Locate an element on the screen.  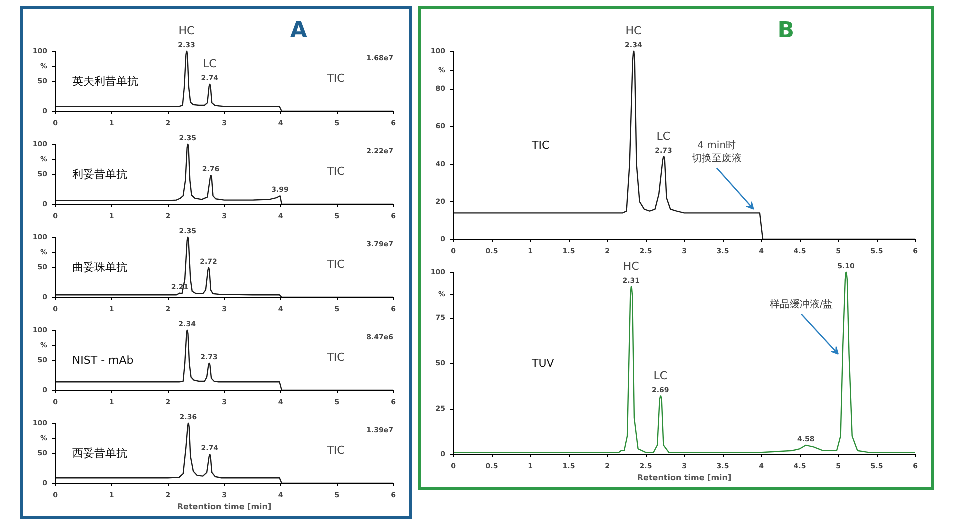
series-label: 曲妥珠单抗 is located at coordinates (100, 267).